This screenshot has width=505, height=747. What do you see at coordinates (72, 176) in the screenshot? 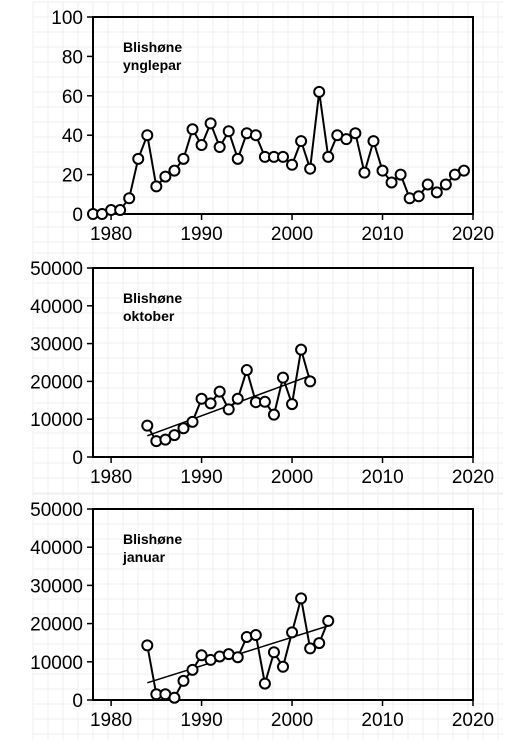
I see `y-tick-label: 20` at bounding box center [72, 176].